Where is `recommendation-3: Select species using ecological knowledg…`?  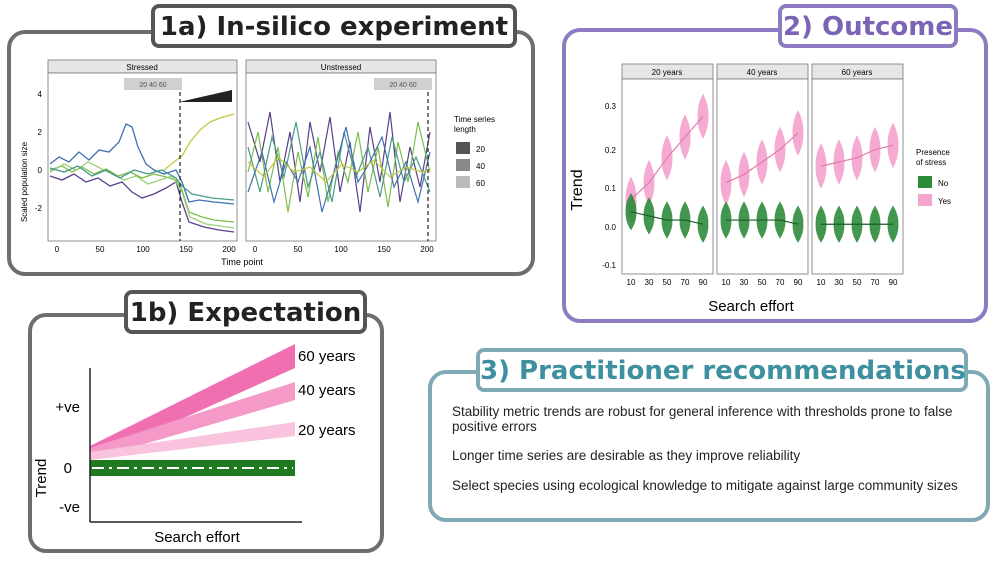 recommendation-3: Select species using ecological knowledg… is located at coordinates (705, 485).